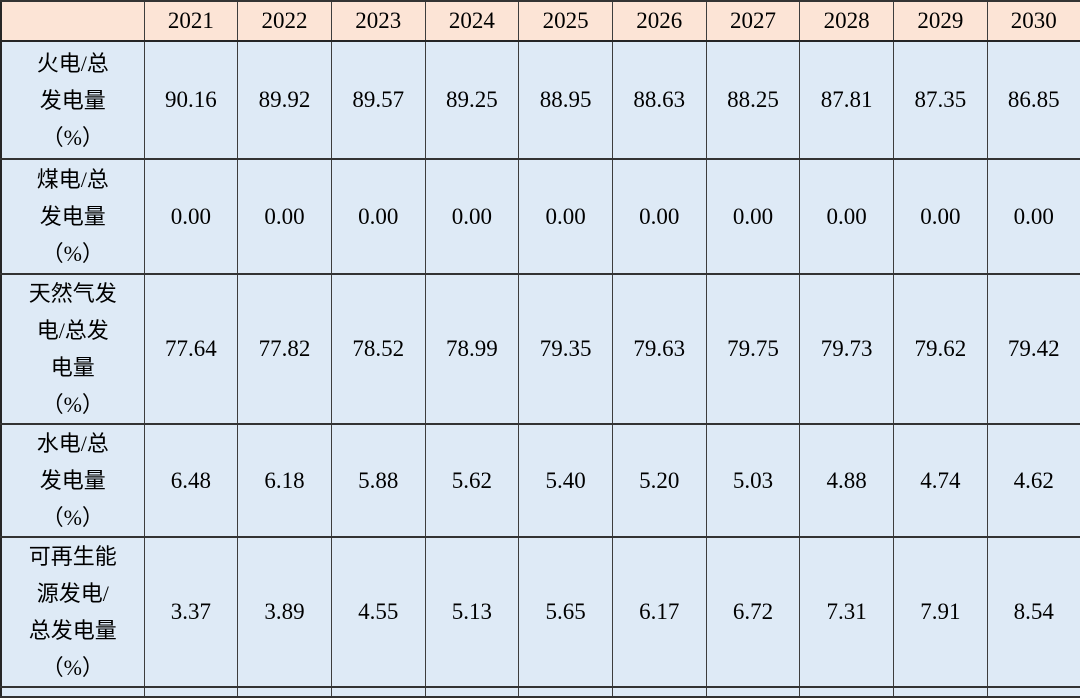 The width and height of the screenshot is (1080, 699). Describe the element at coordinates (191, 100) in the screenshot. I see `table-cell: 90.16` at that location.